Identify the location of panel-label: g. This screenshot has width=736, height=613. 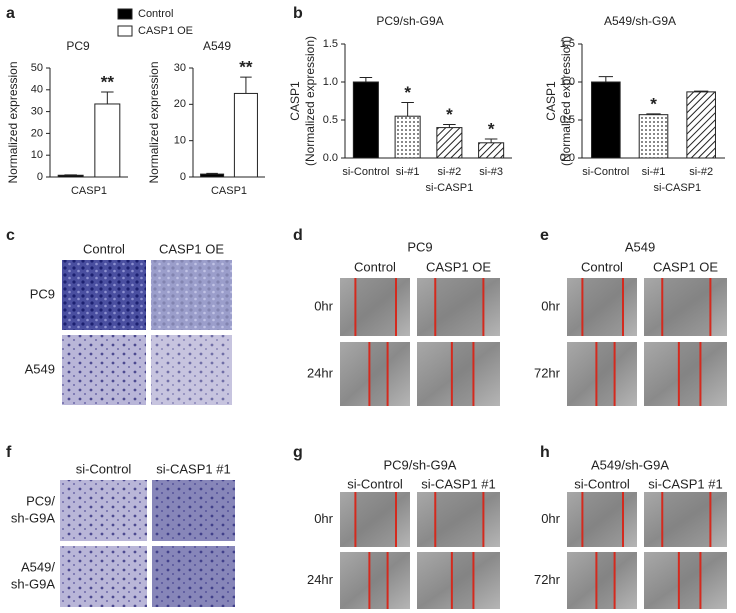
(298, 452).